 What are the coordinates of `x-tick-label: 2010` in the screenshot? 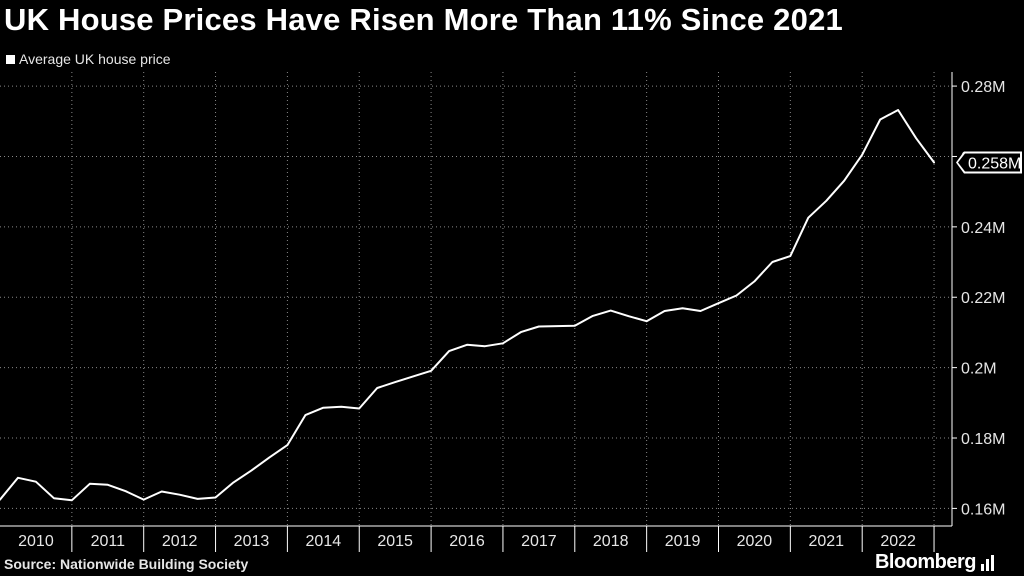 It's located at (36, 541).